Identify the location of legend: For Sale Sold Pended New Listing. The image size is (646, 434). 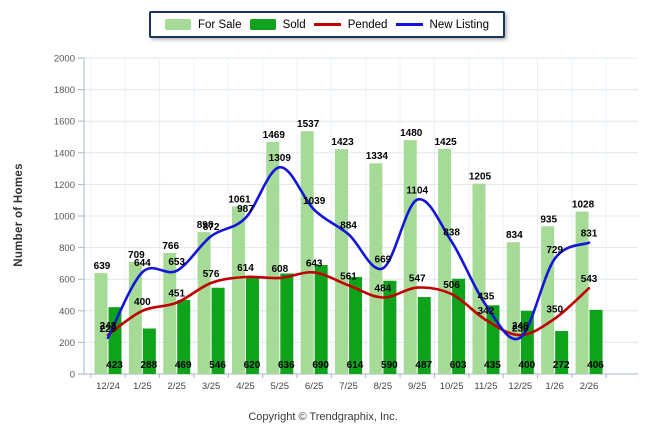
(327, 24).